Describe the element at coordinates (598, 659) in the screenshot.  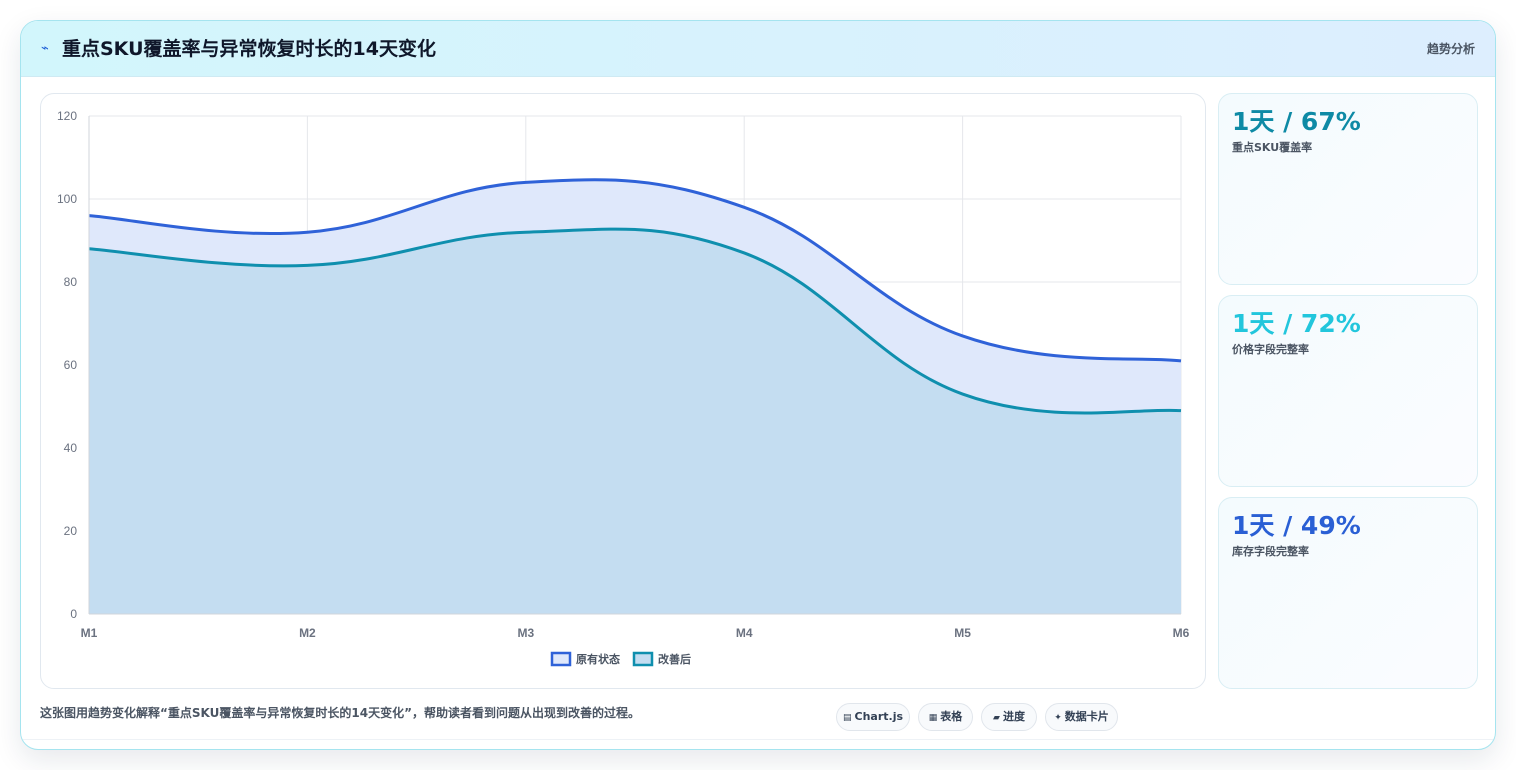
I see `legend-label: 原有状态` at that location.